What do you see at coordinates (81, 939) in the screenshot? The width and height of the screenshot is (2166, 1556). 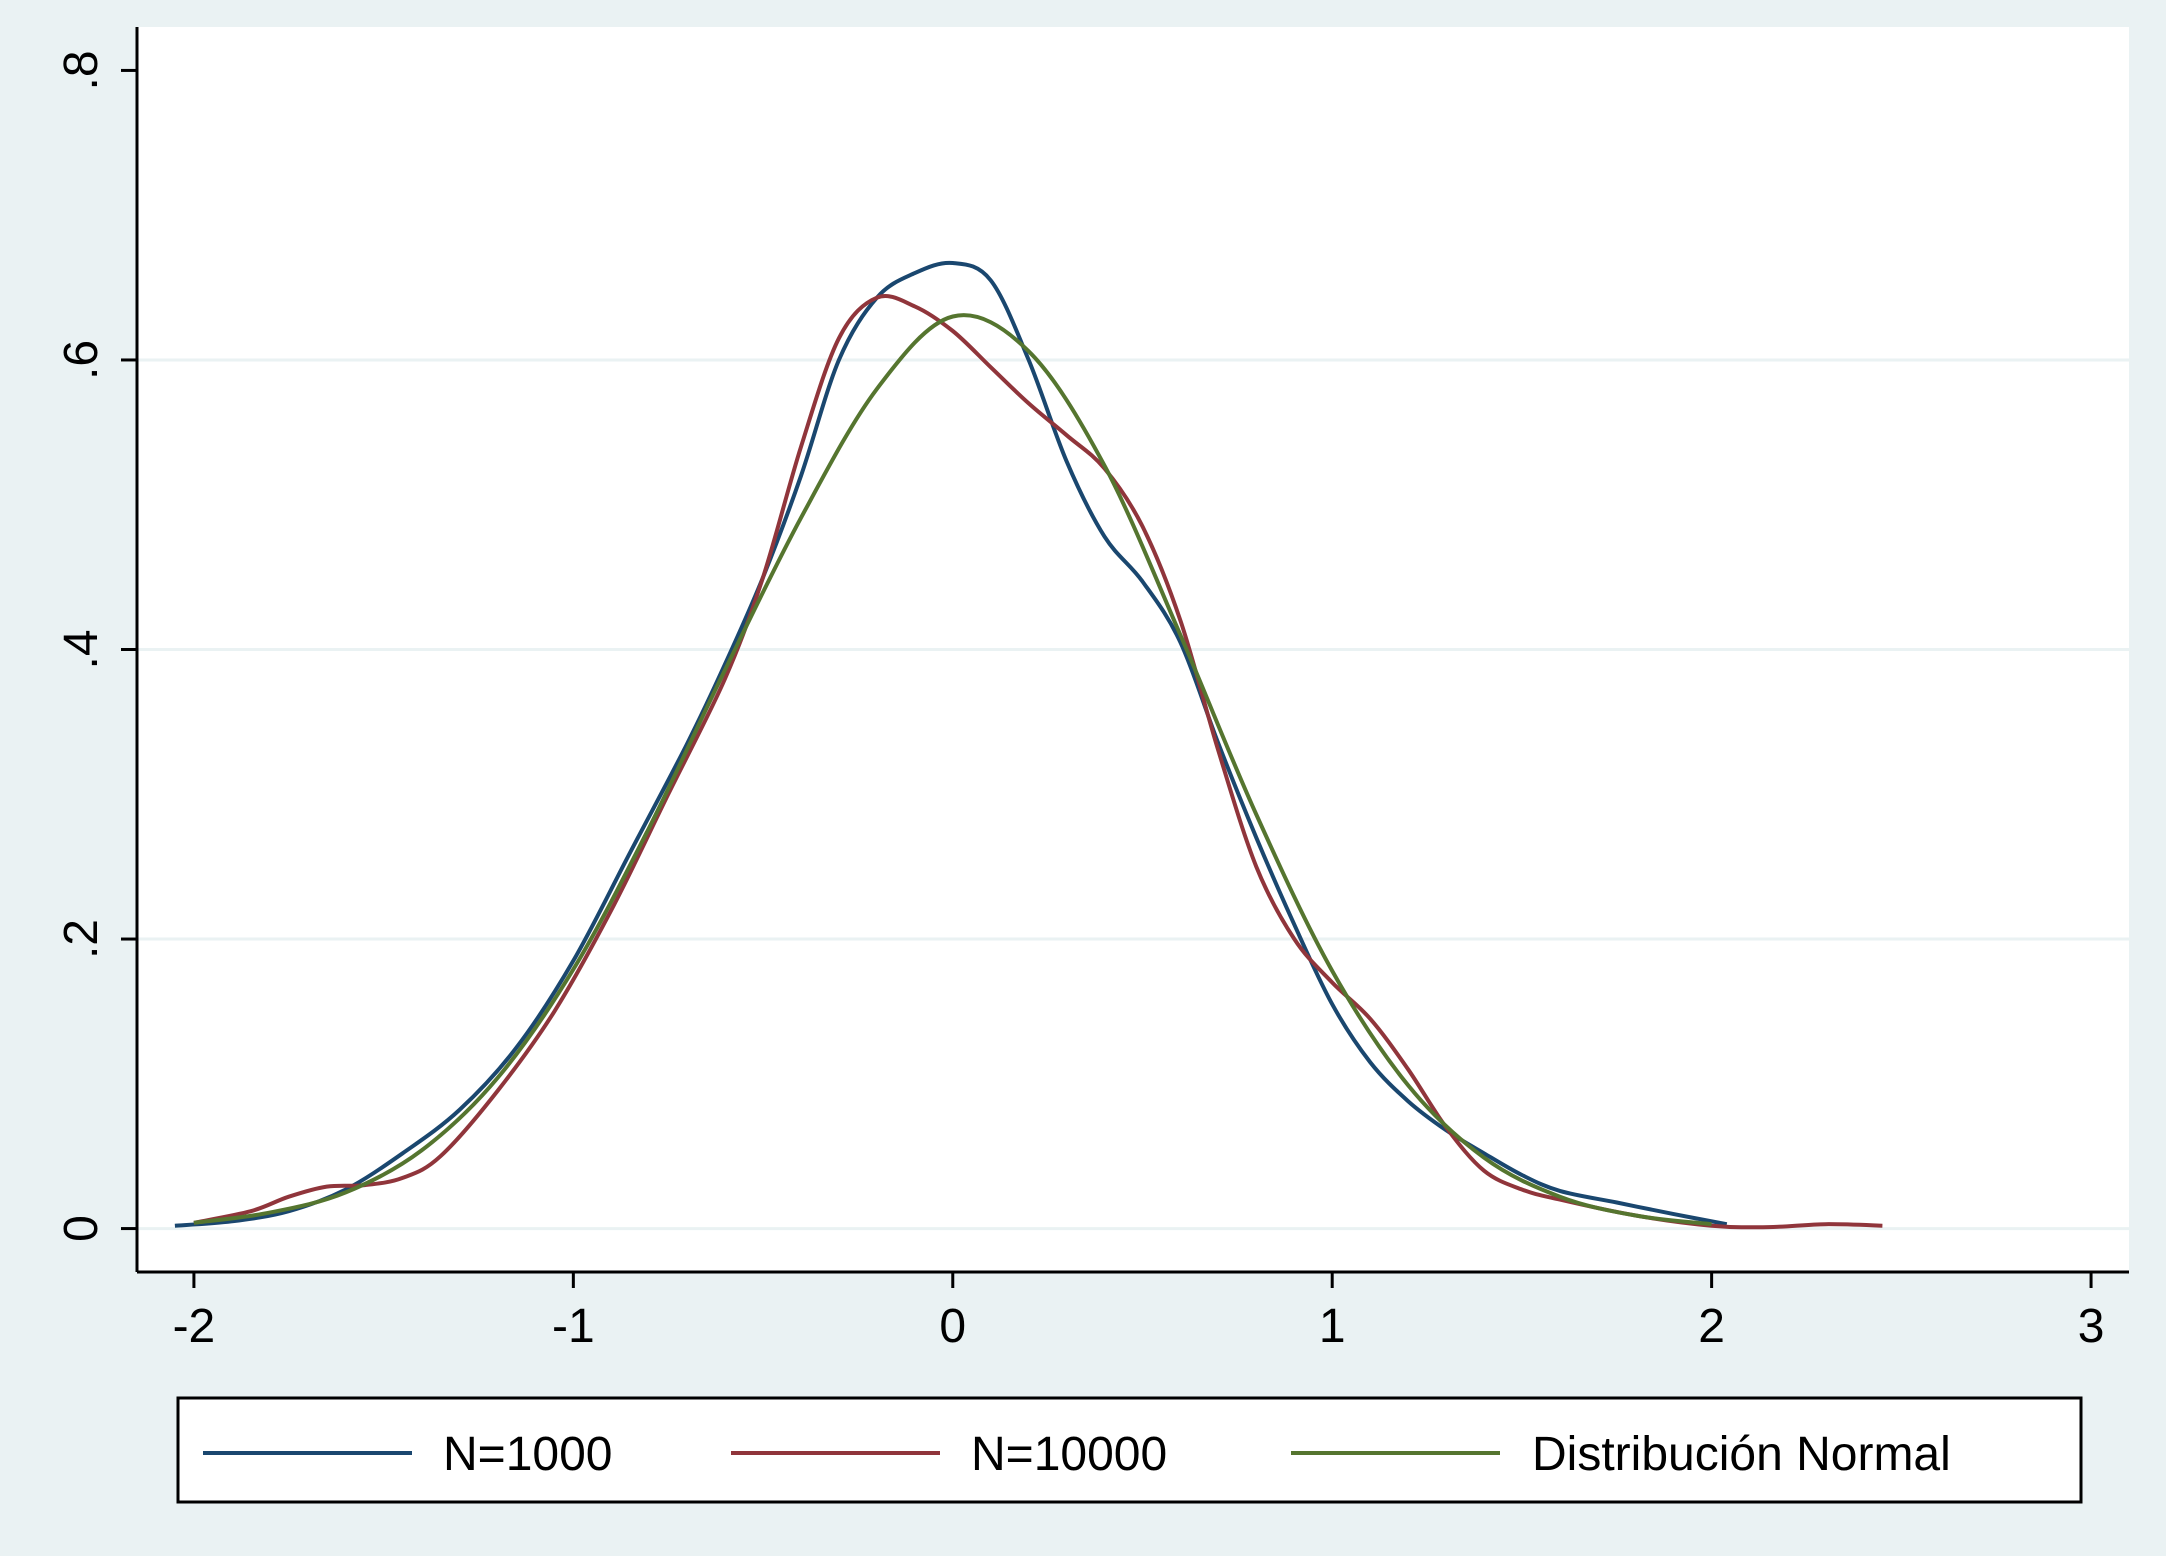 I see `y-tick-label-1: .2` at bounding box center [81, 939].